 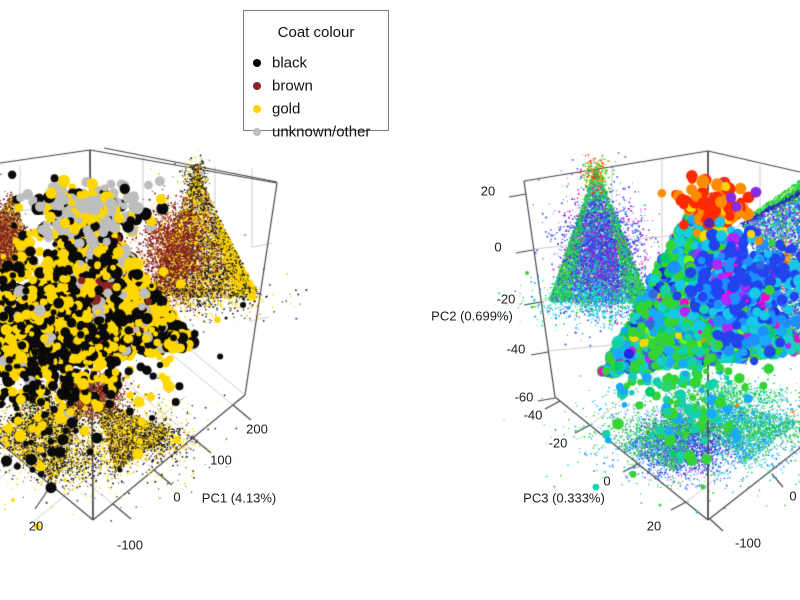 I want to click on legend-item-label: brown, so click(x=292, y=86).